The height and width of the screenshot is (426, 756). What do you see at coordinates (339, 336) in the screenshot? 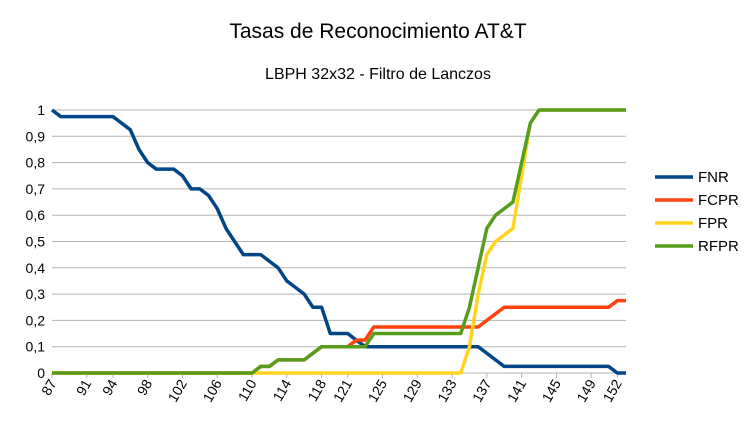
I see `series-line-fcpr` at bounding box center [339, 336].